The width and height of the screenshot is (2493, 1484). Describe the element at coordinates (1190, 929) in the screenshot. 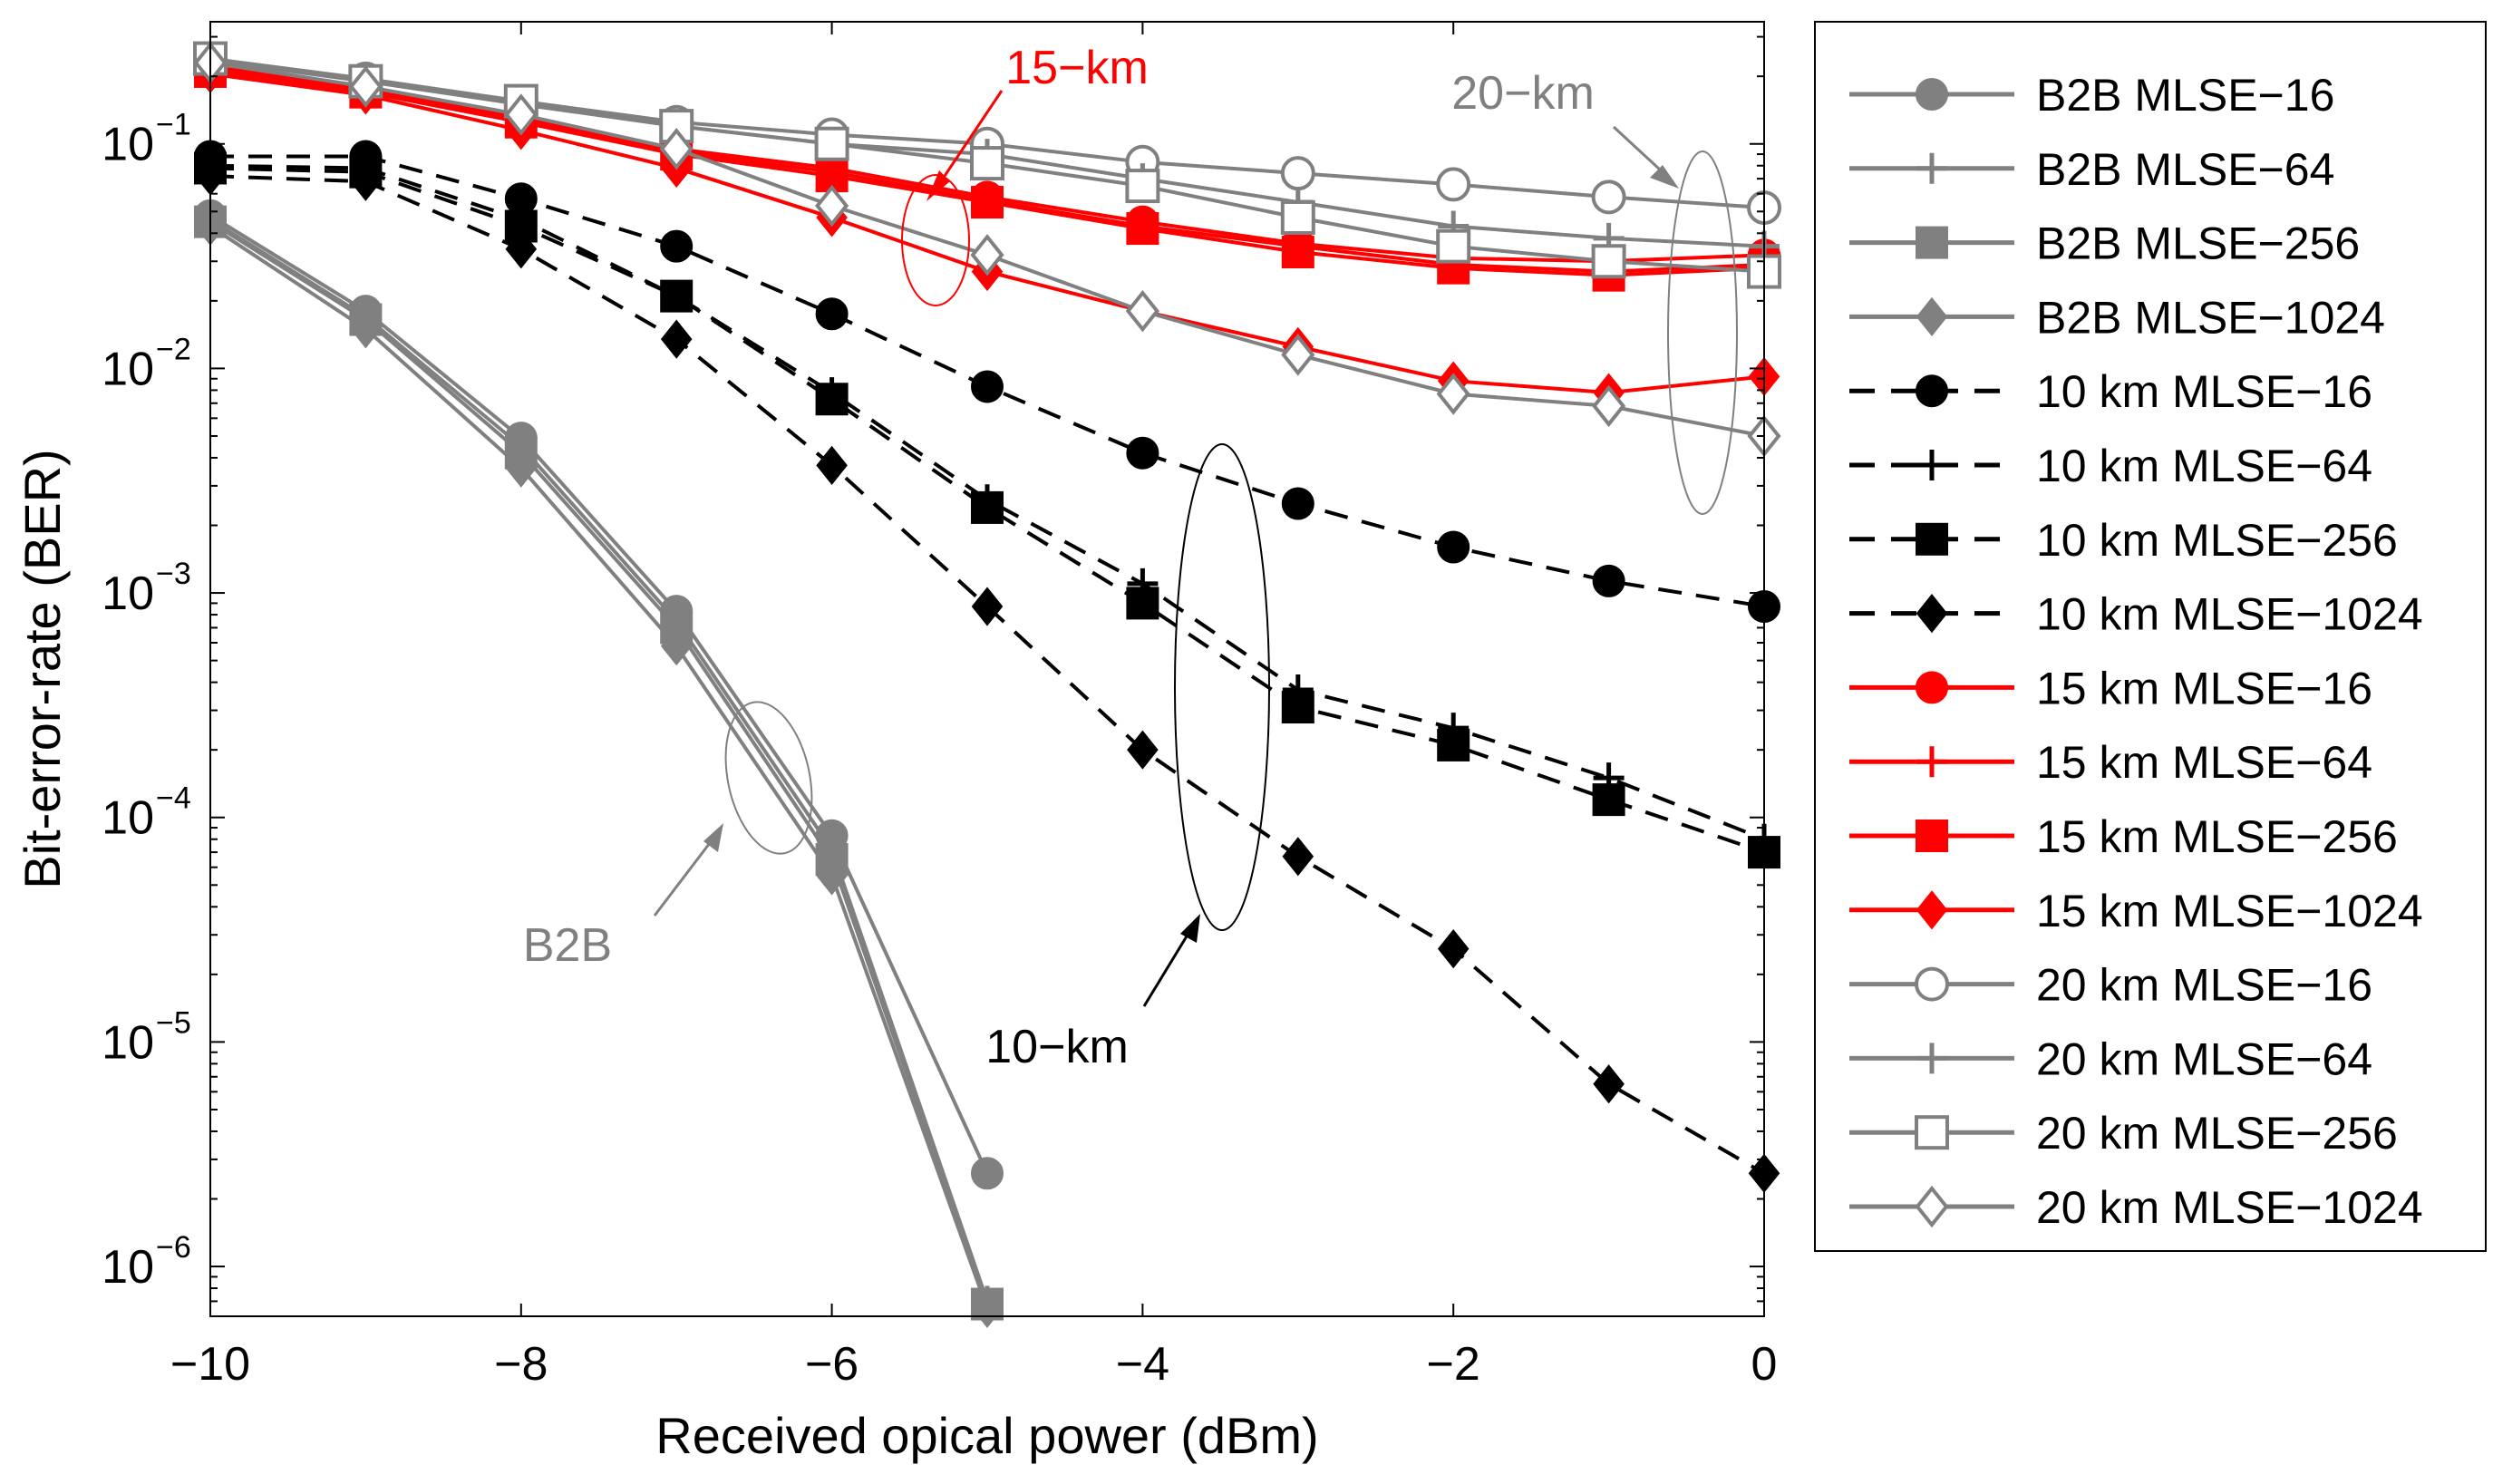

I see `annotation-10km-arrowhead` at that location.